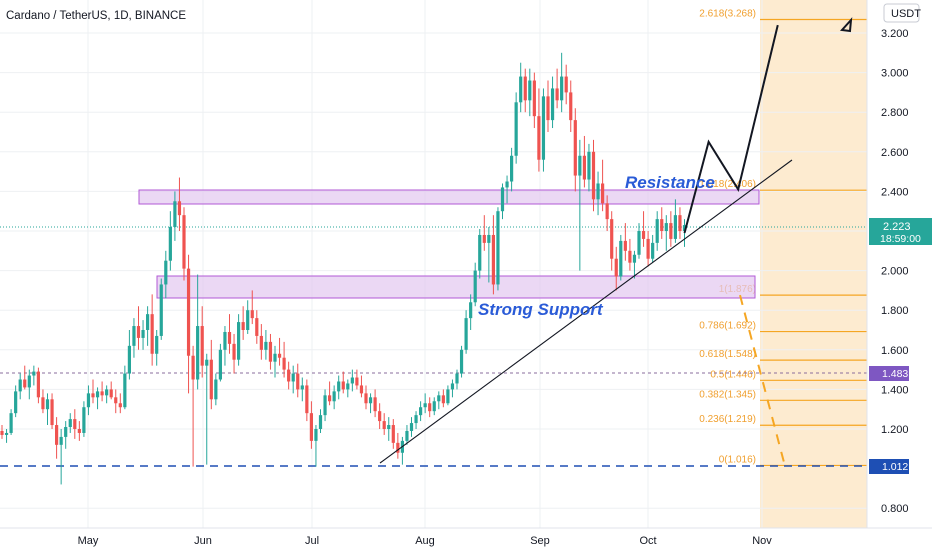 The width and height of the screenshot is (932, 550). I want to click on resistance-label: Resistance, so click(670, 182).